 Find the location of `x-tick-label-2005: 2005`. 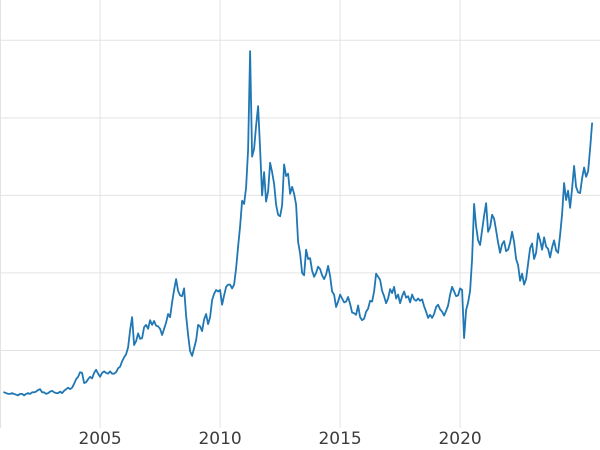

x-tick-label-2005: 2005 is located at coordinates (100, 439).